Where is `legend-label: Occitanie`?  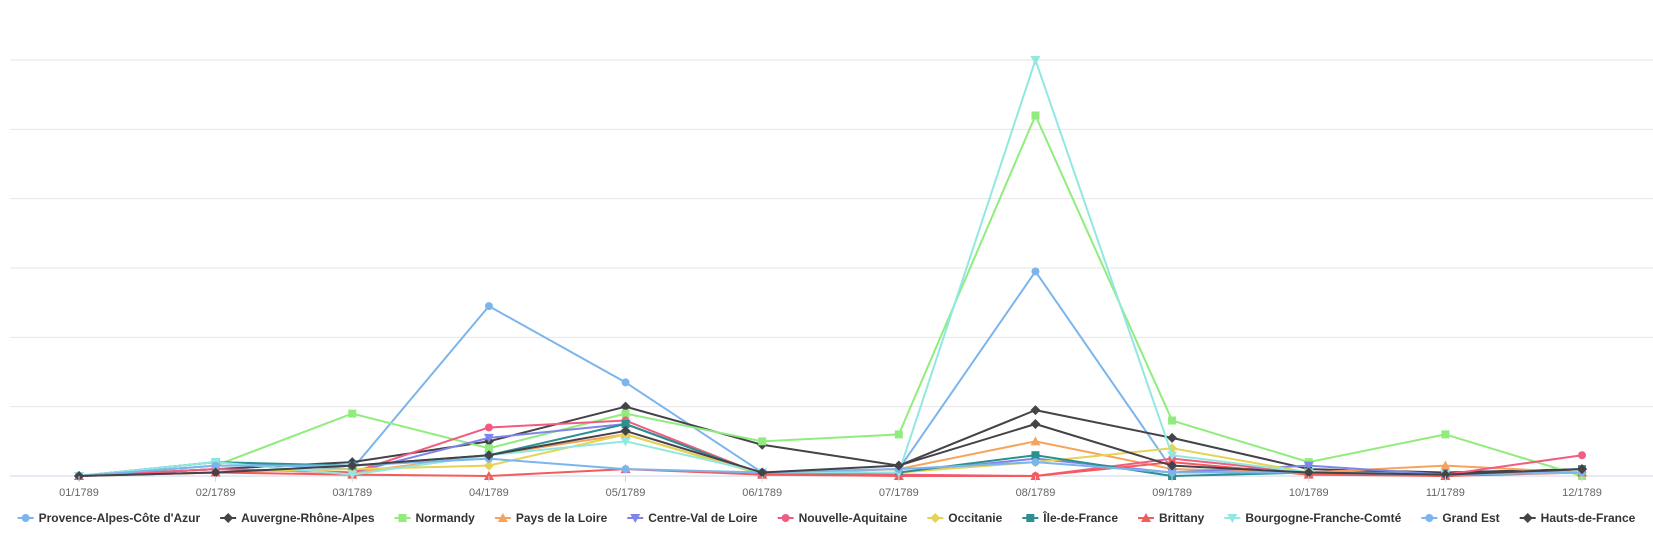 legend-label: Occitanie is located at coordinates (975, 518).